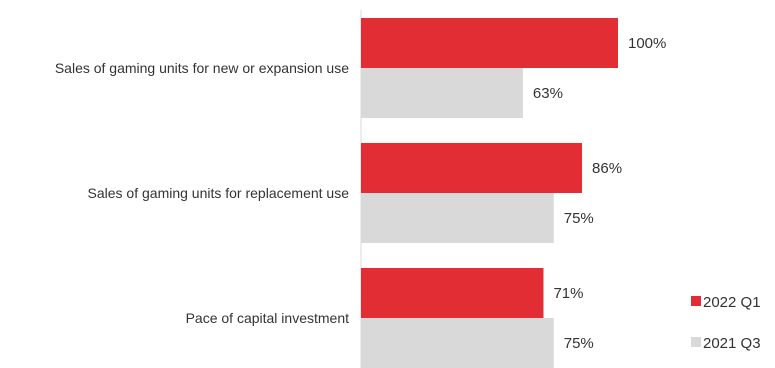 The image size is (775, 368). What do you see at coordinates (607, 168) in the screenshot?
I see `data-label: 86%` at bounding box center [607, 168].